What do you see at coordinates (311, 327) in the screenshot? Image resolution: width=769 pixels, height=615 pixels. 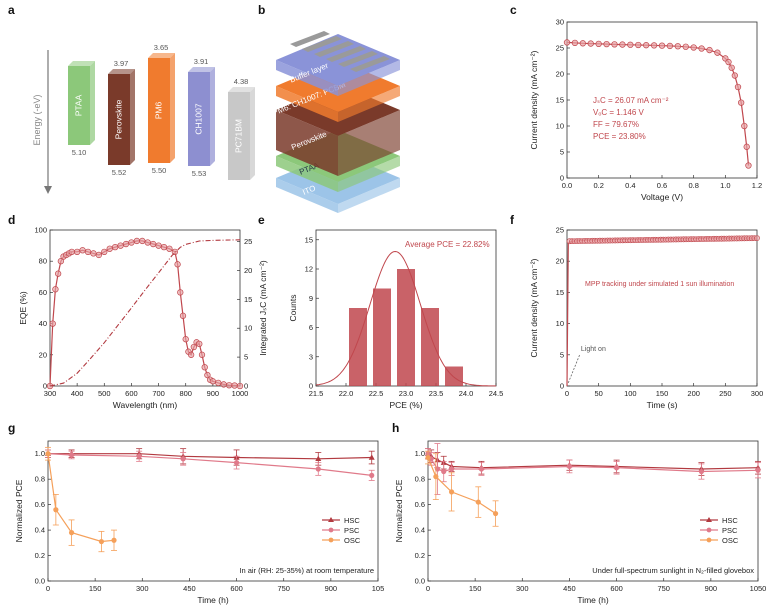 I see `y-tick-label: 6` at bounding box center [311, 327].